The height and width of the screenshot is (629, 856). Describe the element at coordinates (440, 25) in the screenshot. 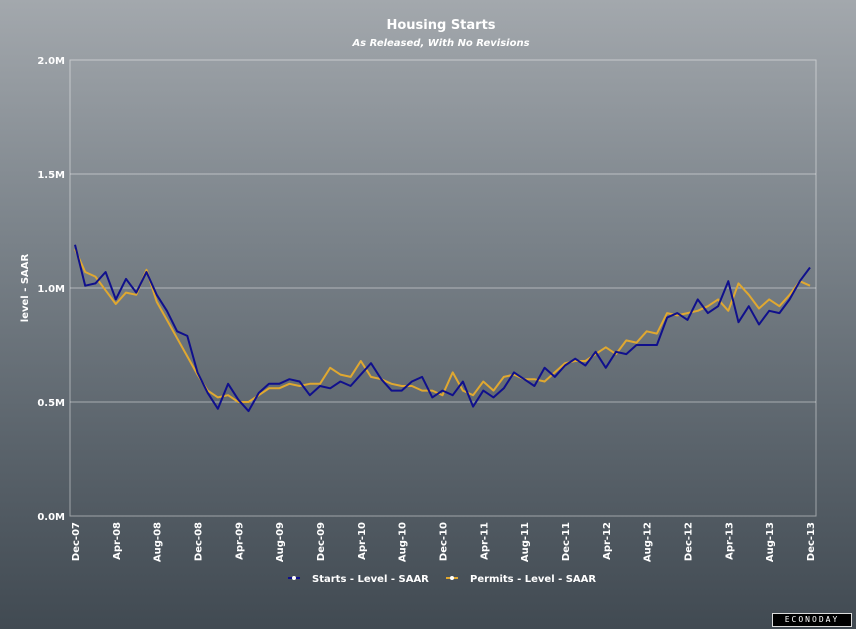

I see `chart-title: Housing Starts` at that location.